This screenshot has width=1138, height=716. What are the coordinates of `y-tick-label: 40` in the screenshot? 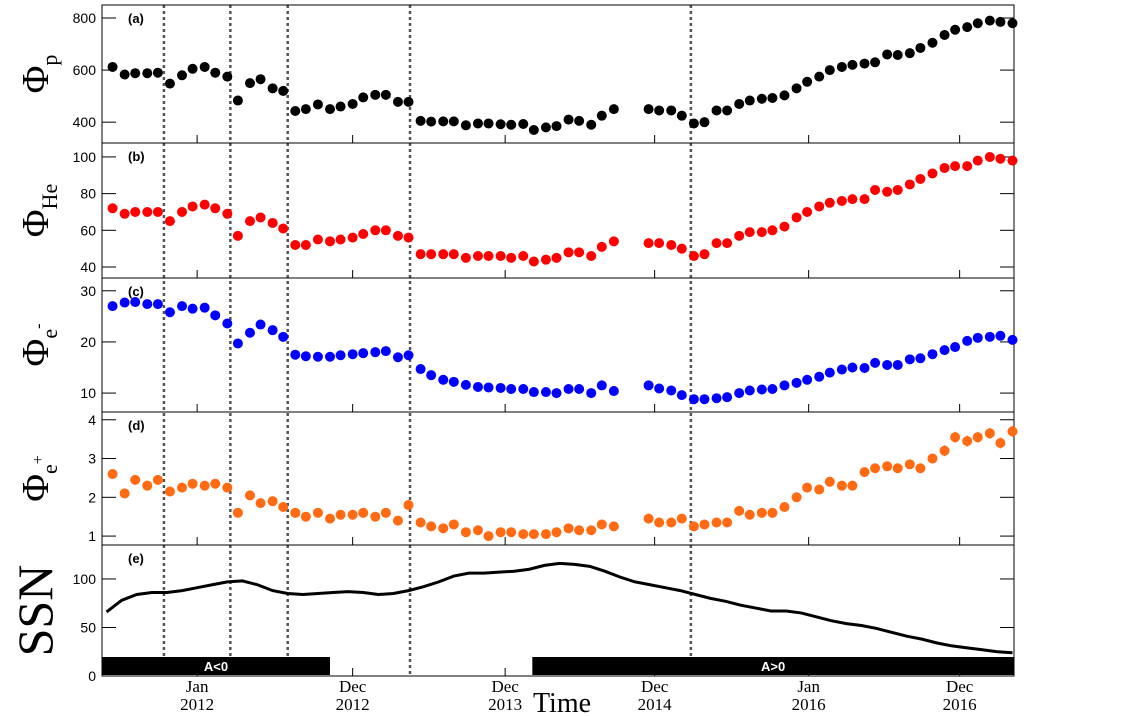 It's located at (88, 267).